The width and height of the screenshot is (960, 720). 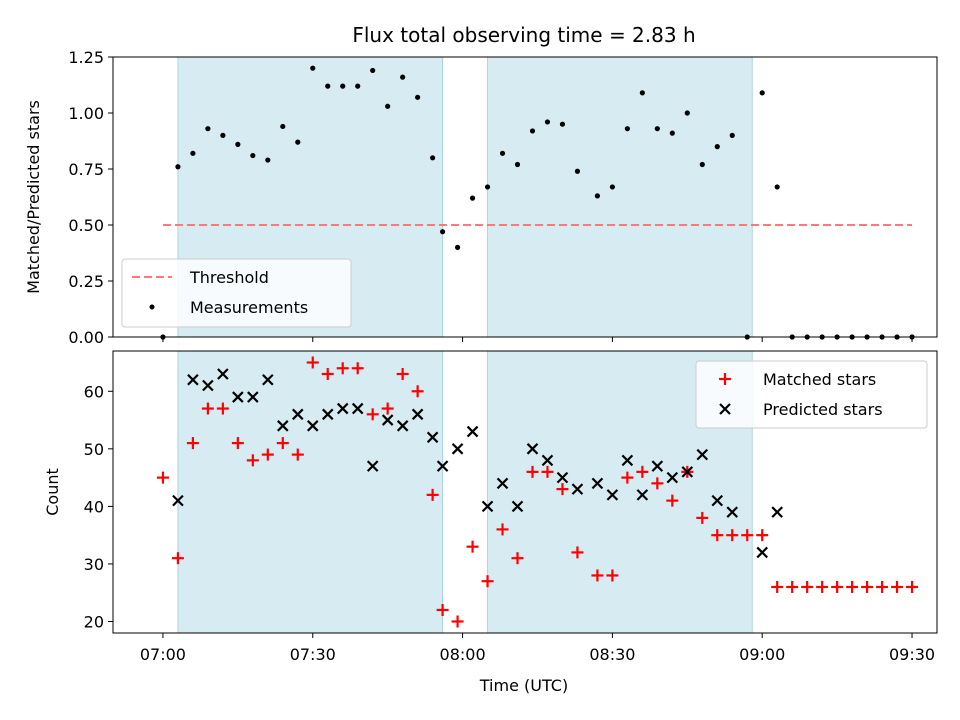 I want to click on chart-title: Flux total observing time = 2.83 h, so click(x=523, y=35).